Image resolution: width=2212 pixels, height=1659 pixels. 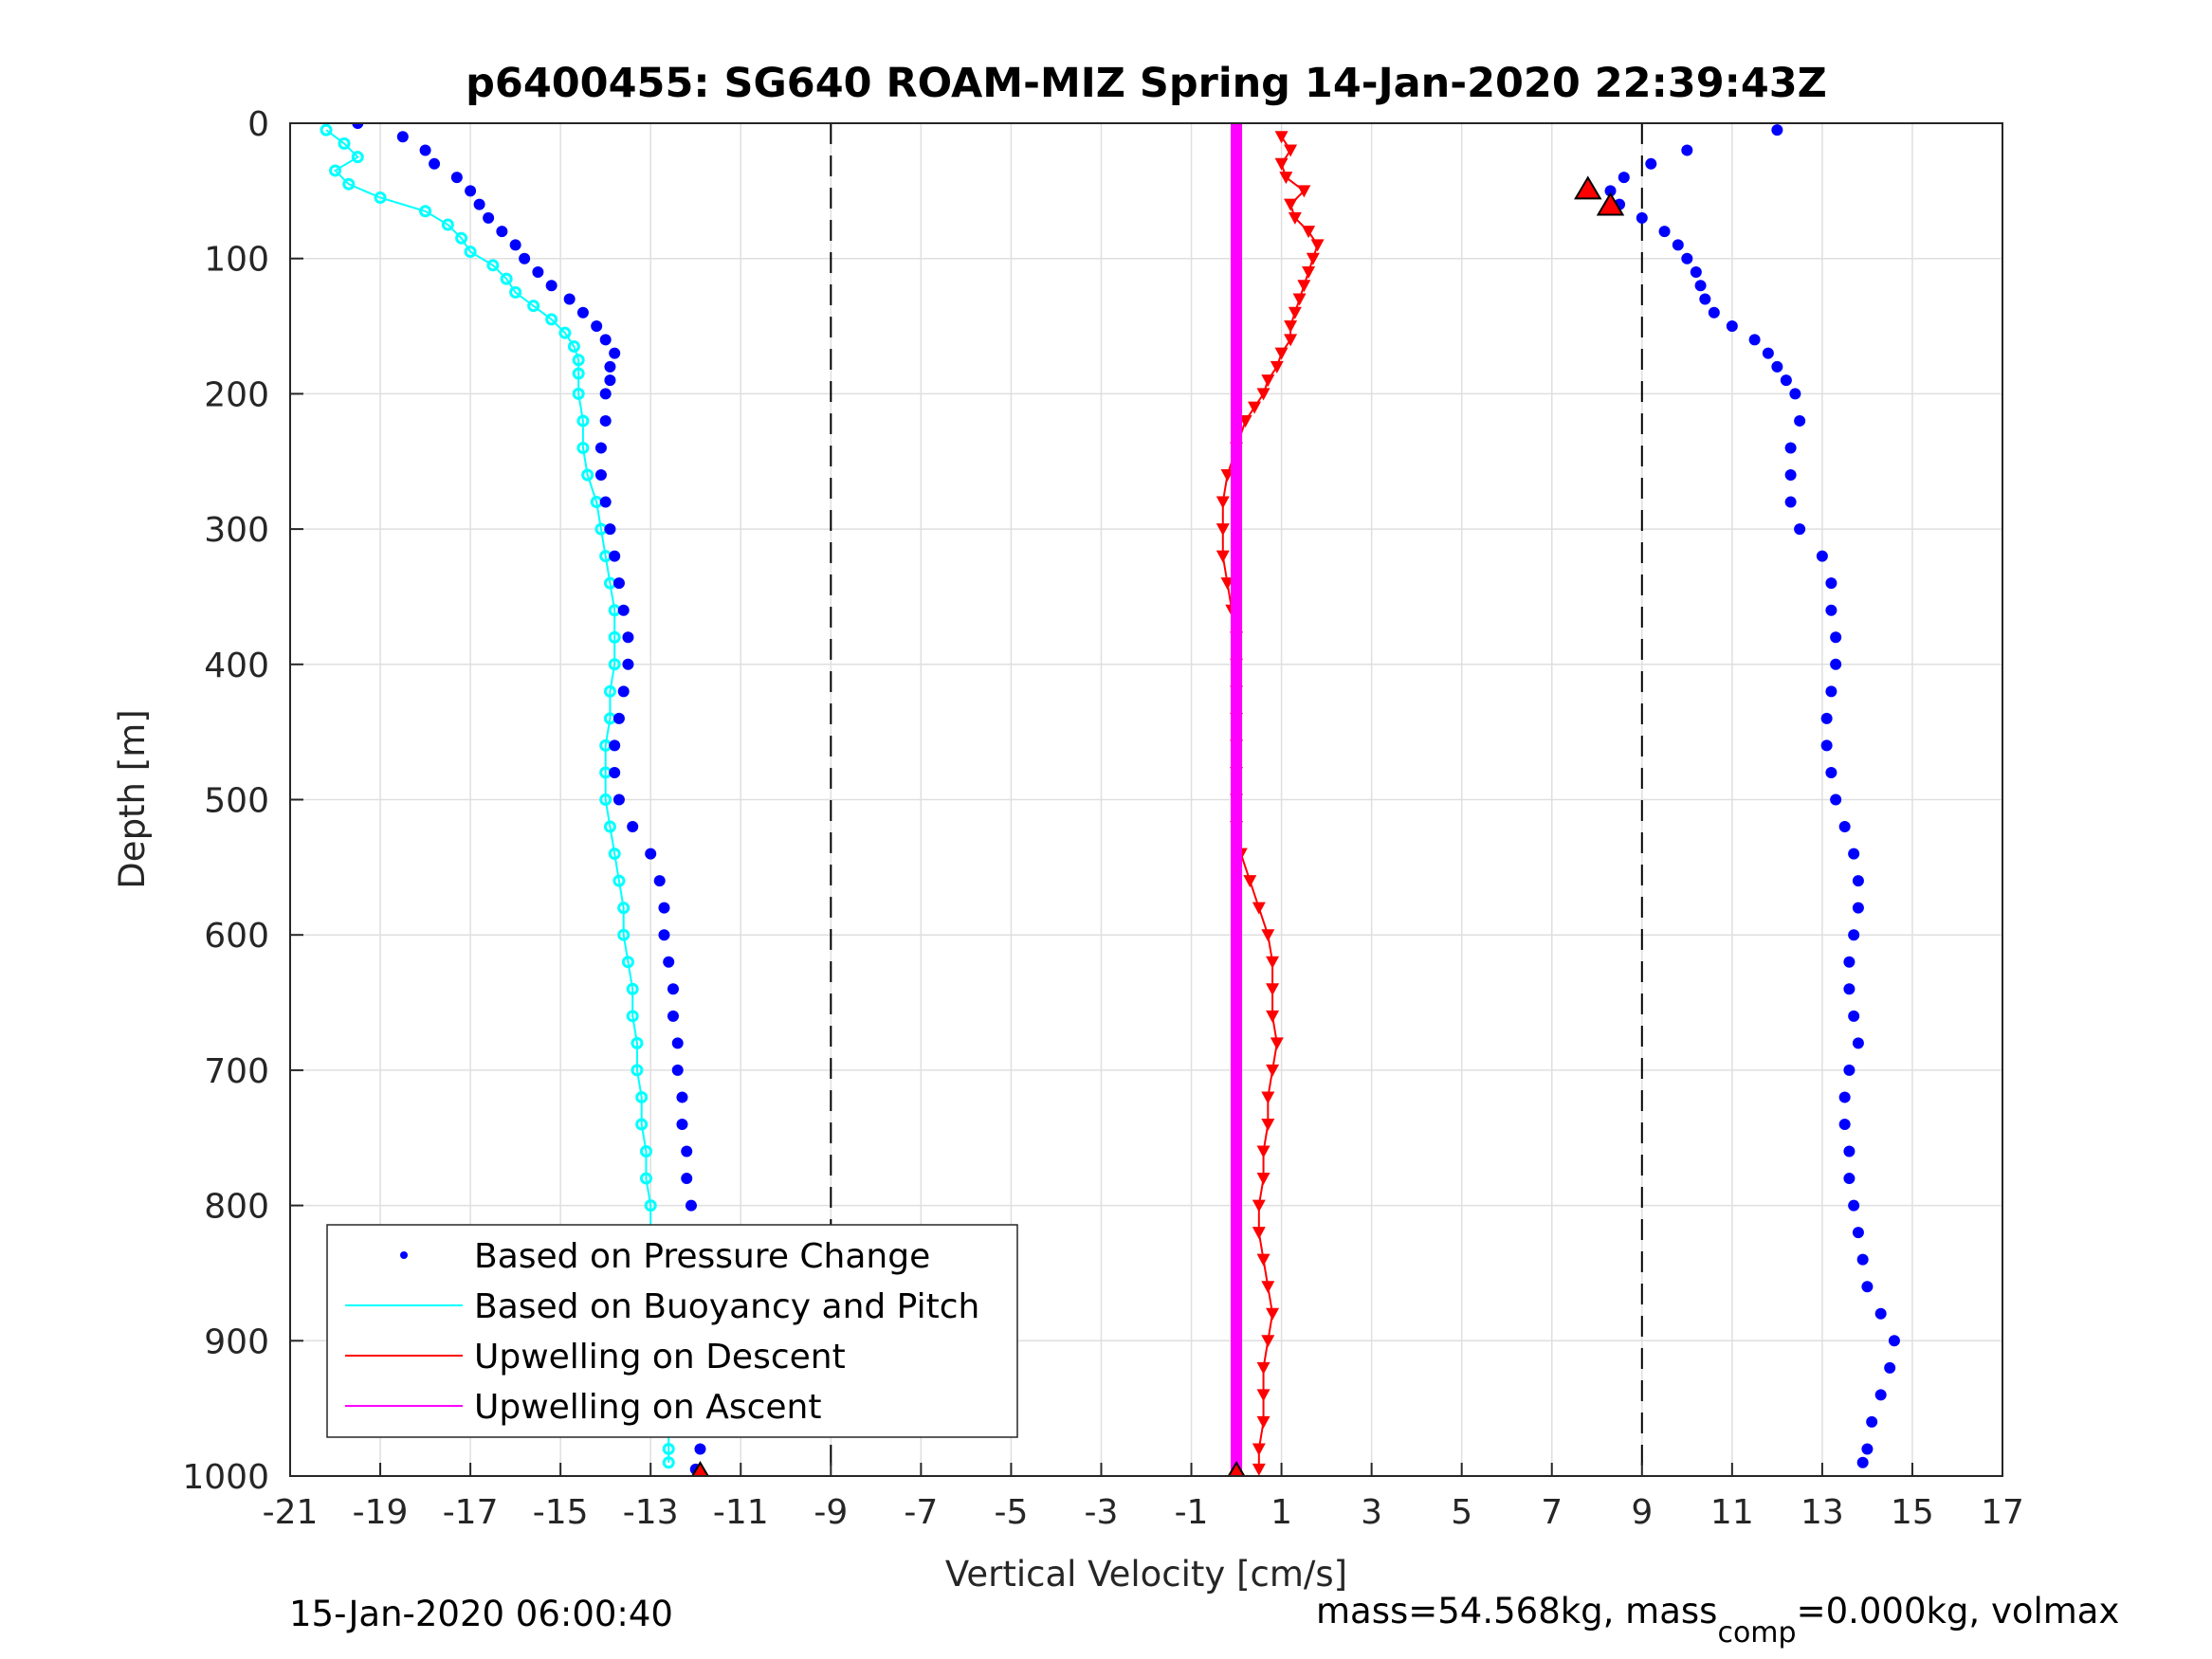 I want to click on x-tick-label: -1, so click(x=1192, y=1512).